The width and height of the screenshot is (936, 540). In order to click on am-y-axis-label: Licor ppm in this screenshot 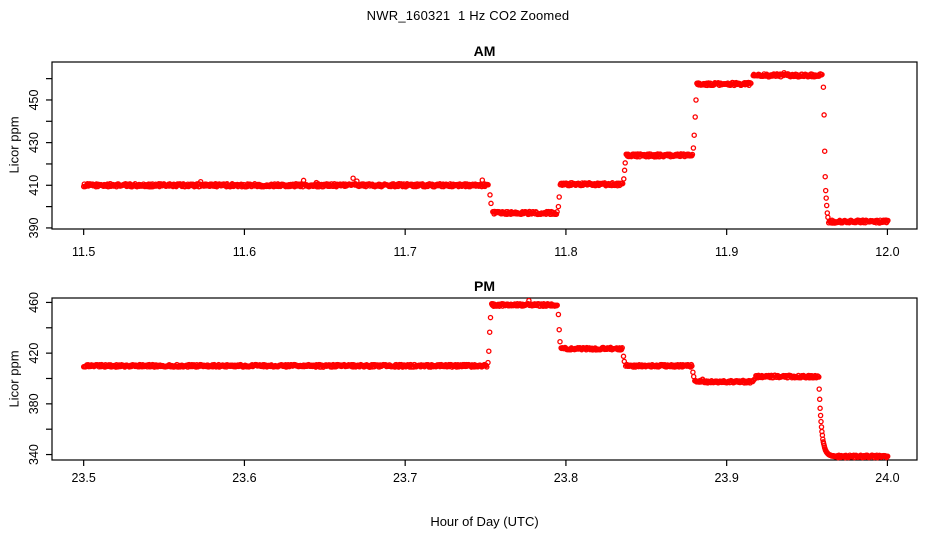, I will do `click(14, 145)`.